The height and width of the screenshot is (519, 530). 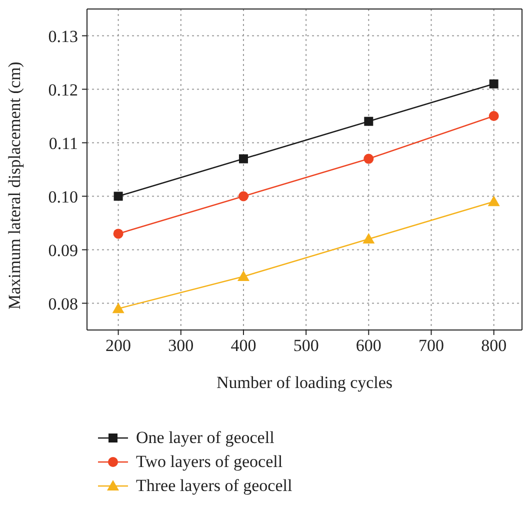 I want to click on y-tick-label: 0.10, so click(x=63, y=196).